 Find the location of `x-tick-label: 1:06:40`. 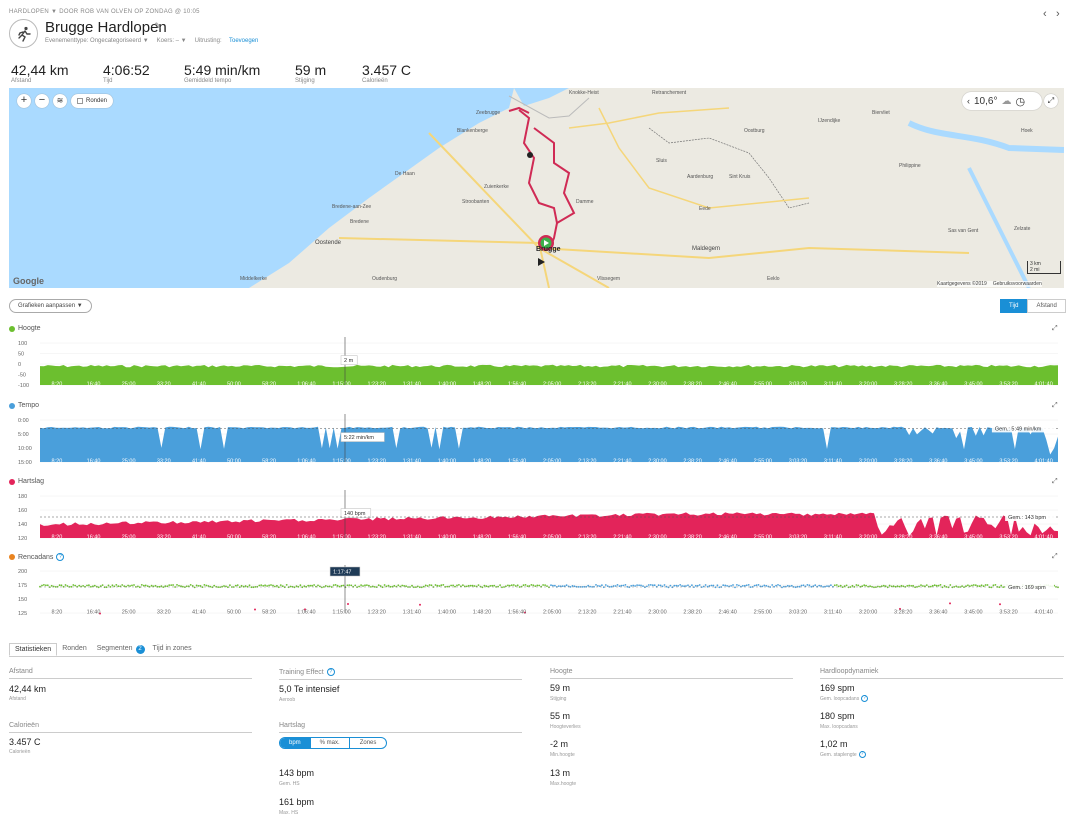

x-tick-label: 1:06:40 is located at coordinates (306, 462).